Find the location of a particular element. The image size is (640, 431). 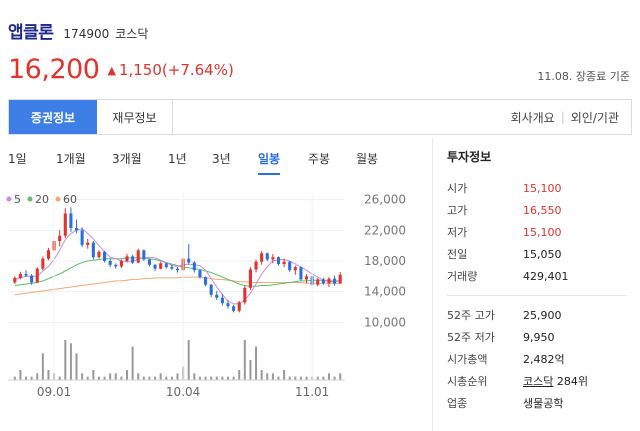

price-info-label: 전일 is located at coordinates (457, 254).